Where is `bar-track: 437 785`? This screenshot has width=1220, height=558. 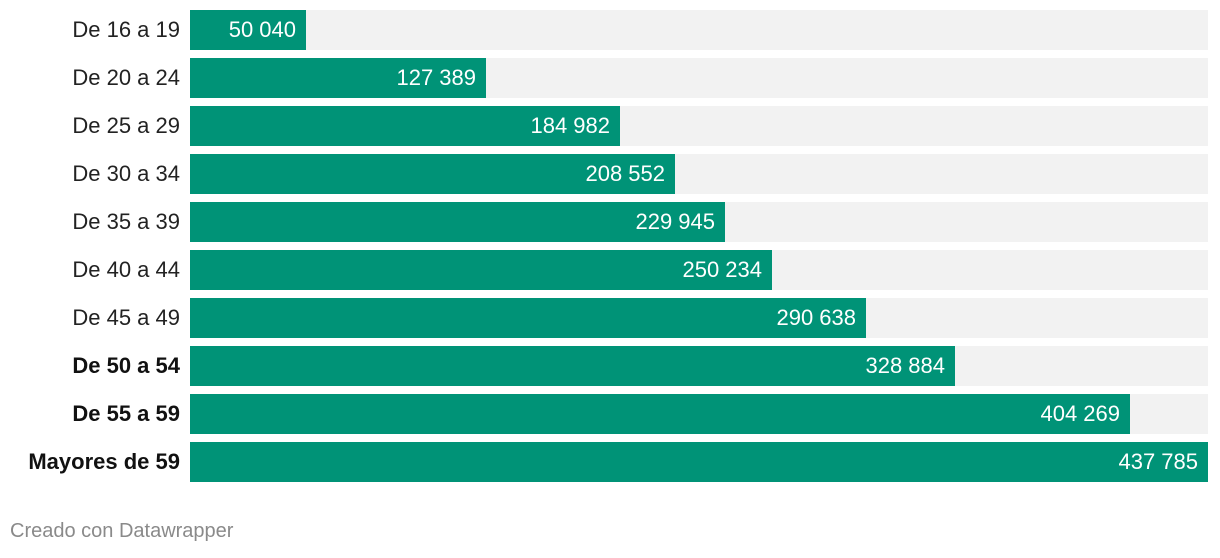 bar-track: 437 785 is located at coordinates (699, 462).